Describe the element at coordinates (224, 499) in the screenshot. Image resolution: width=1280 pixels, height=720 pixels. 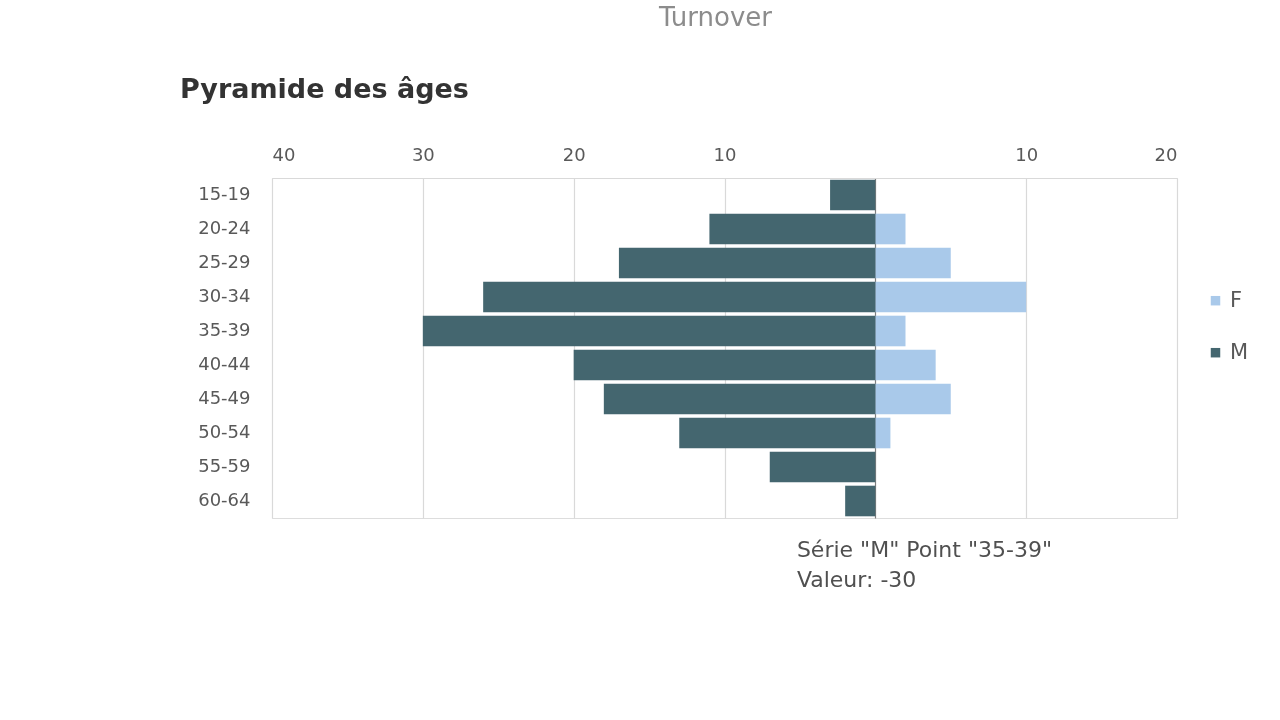
I see `y-tick-label: 60-64` at that location.